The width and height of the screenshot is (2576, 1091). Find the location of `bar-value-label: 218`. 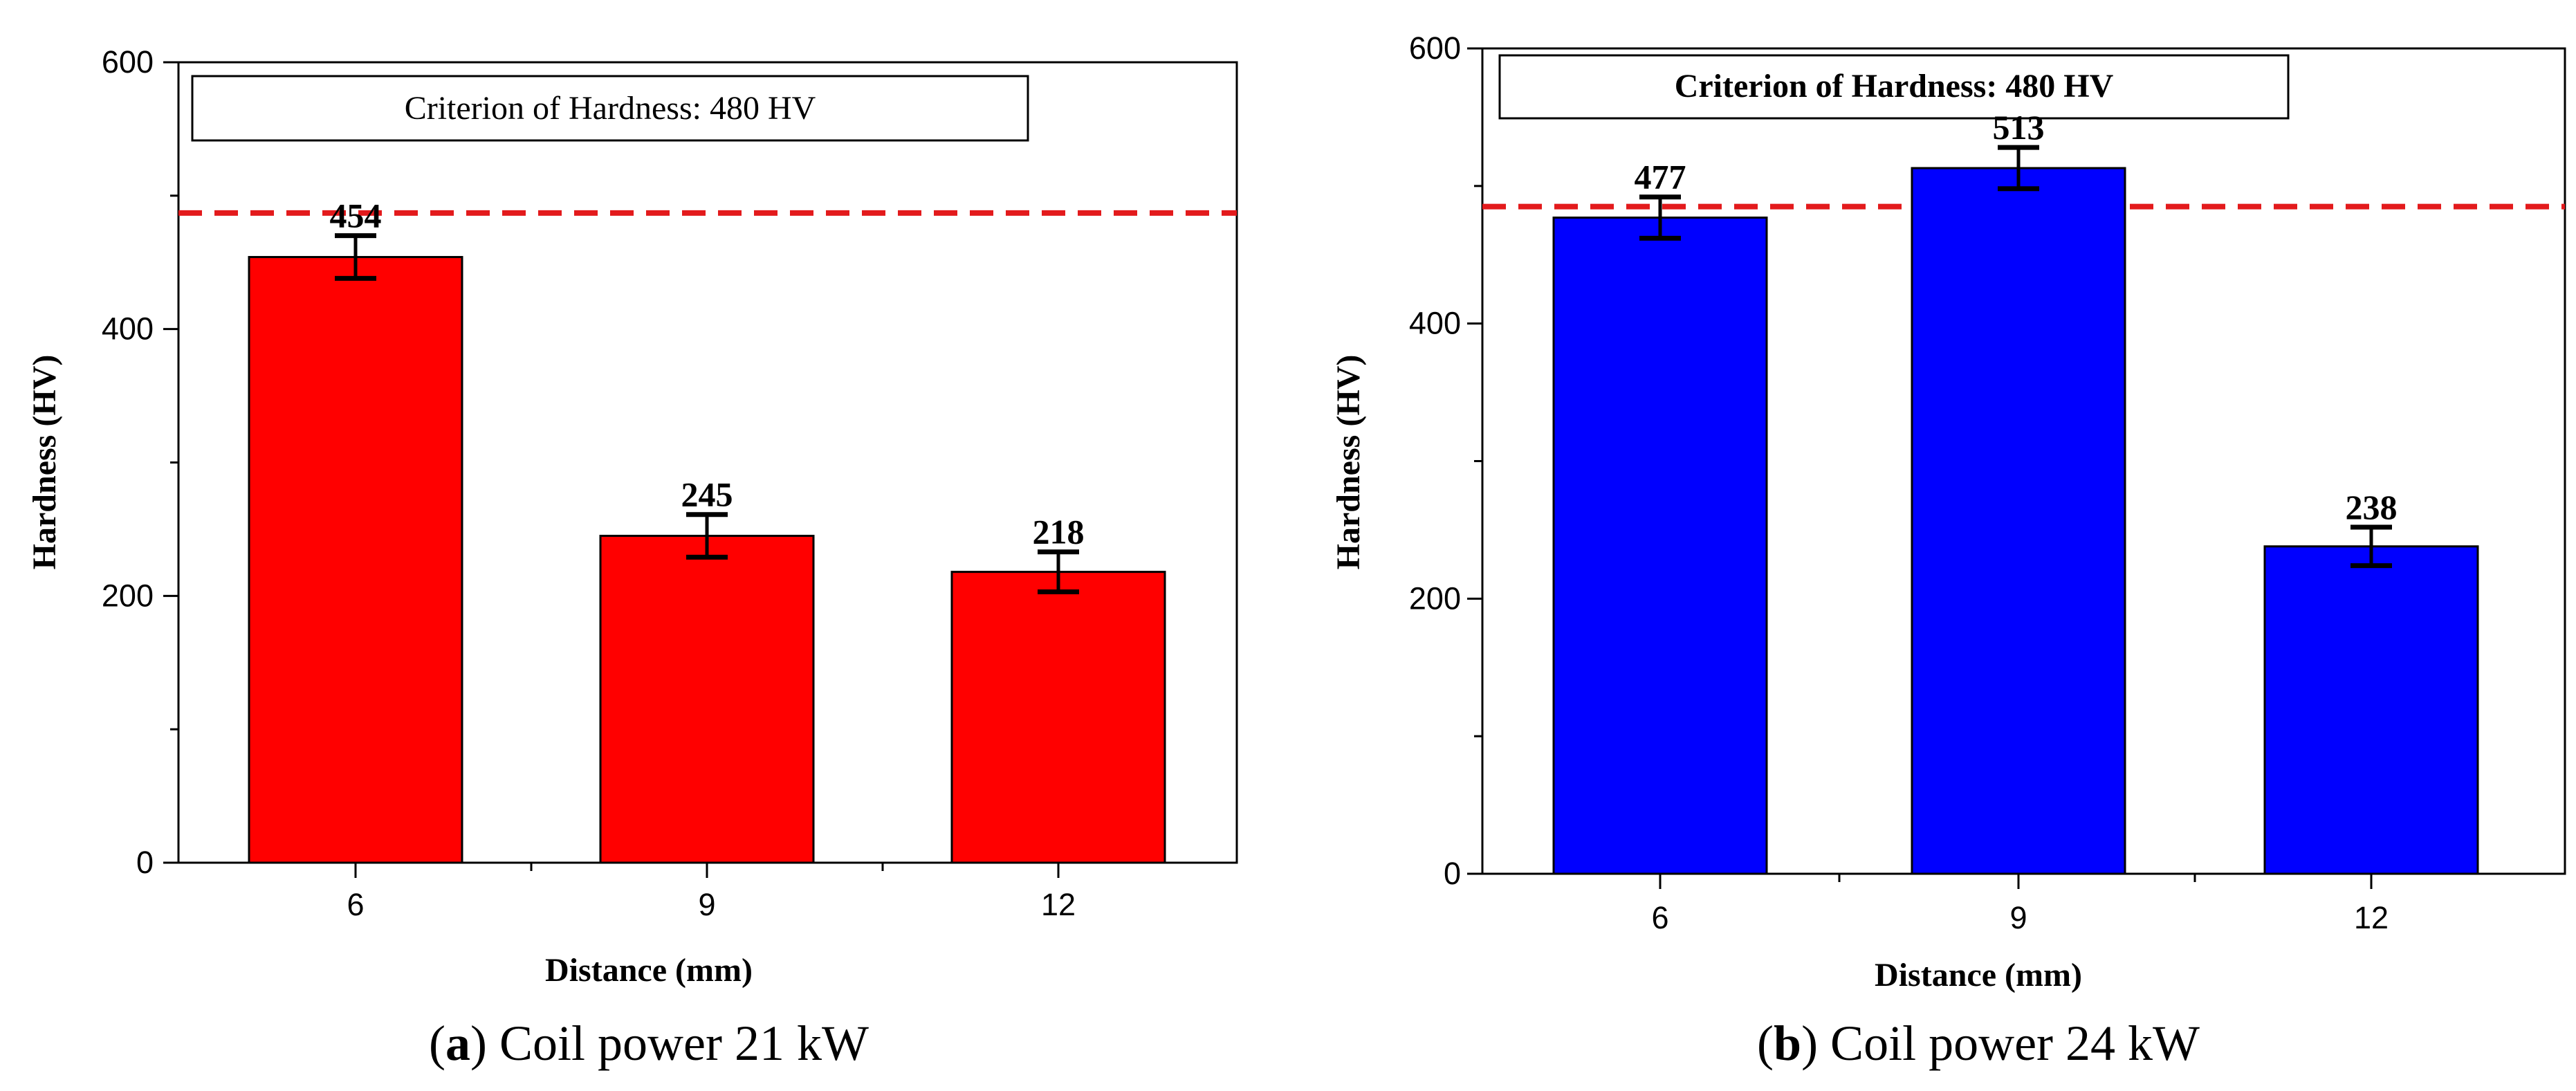

bar-value-label: 218 is located at coordinates (1059, 532).